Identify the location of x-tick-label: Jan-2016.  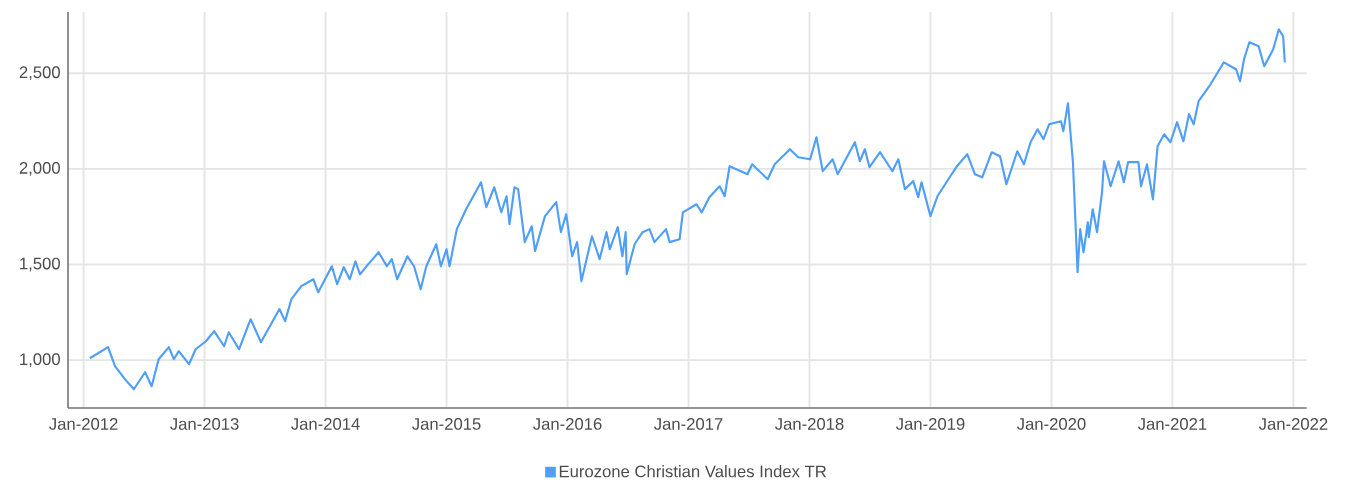
(567, 424).